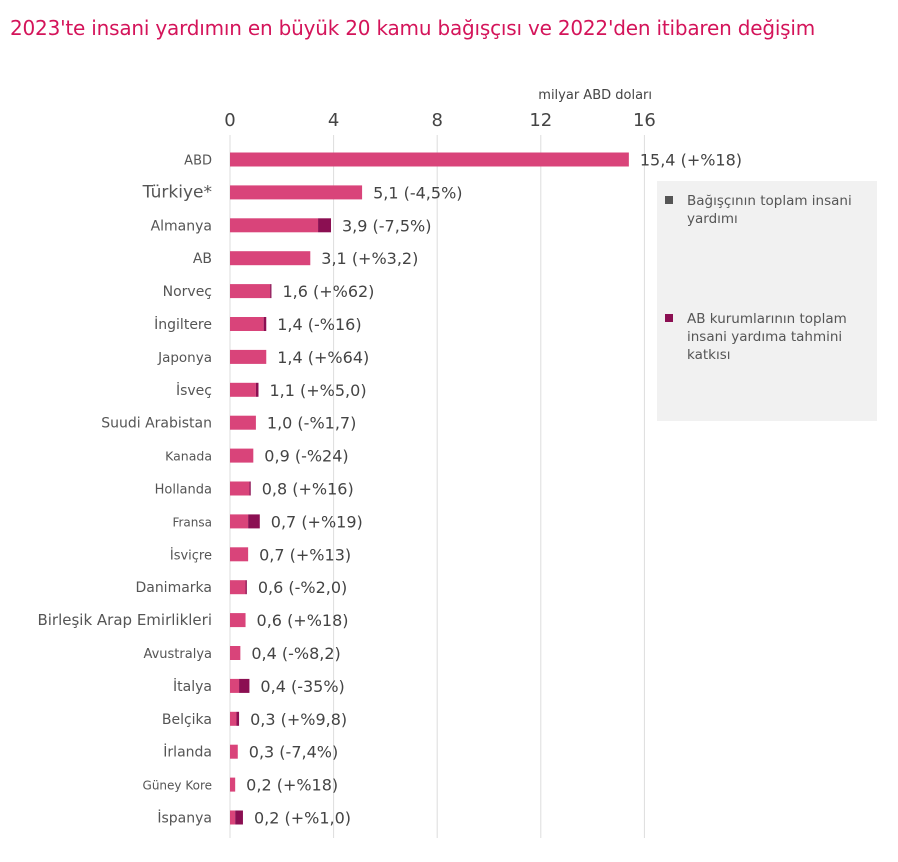  I want to click on category-label: Norveç, so click(187, 292).